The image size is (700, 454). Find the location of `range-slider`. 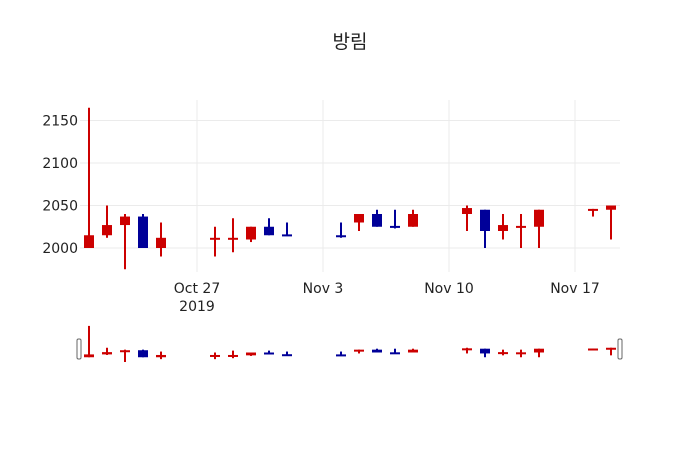

range-slider is located at coordinates (349, 345).